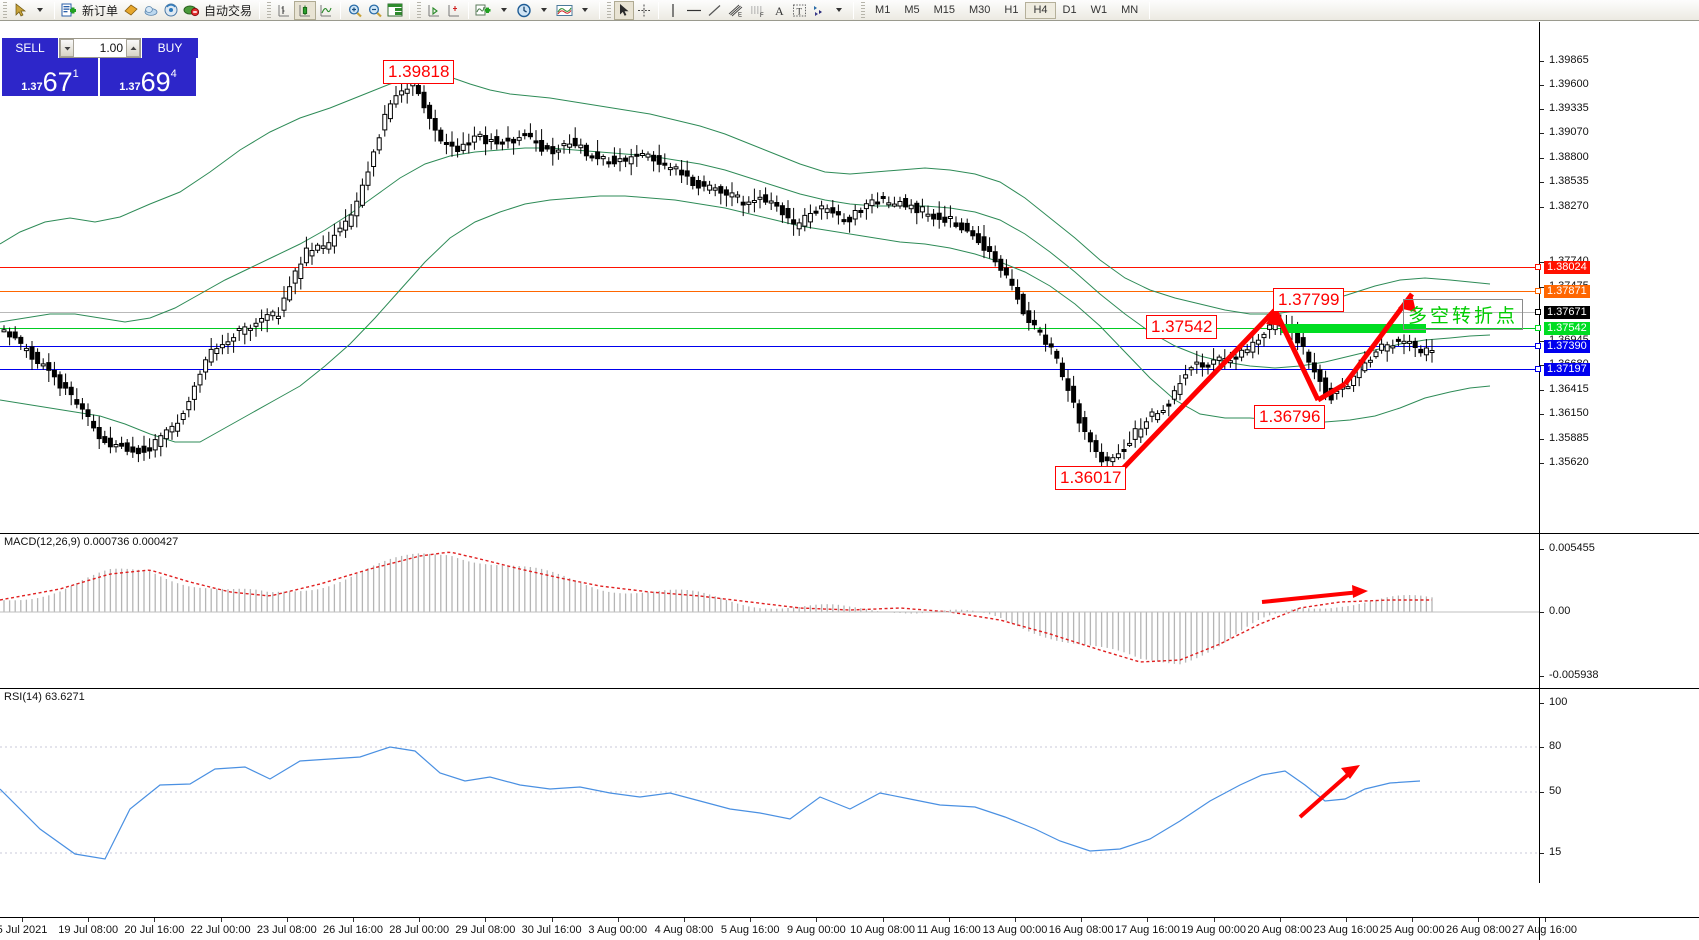  I want to click on autotrading-label: 自动交易, so click(228, 10).